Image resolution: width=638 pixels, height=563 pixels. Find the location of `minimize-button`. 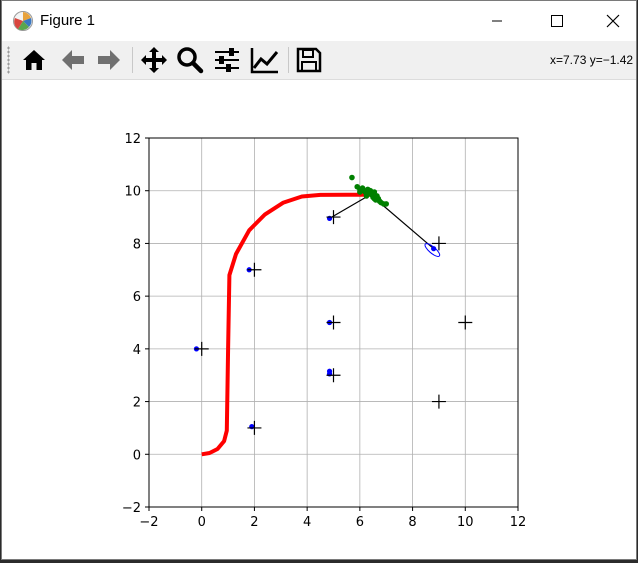

minimize-button is located at coordinates (497, 21).